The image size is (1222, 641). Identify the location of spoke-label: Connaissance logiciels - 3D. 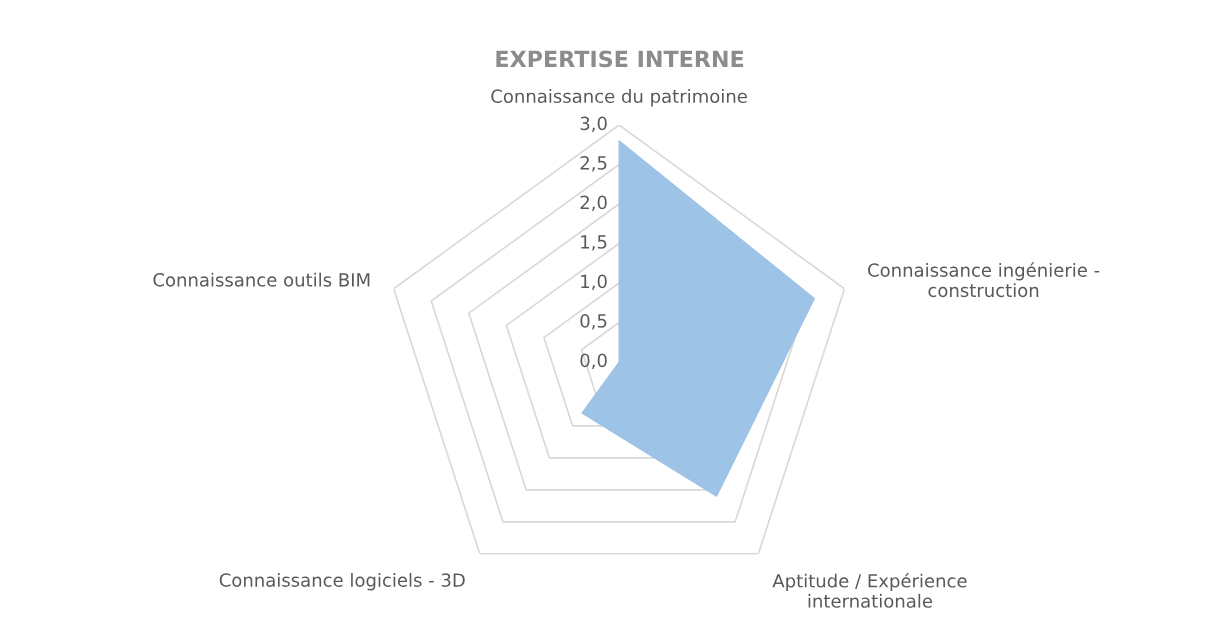
(342, 581).